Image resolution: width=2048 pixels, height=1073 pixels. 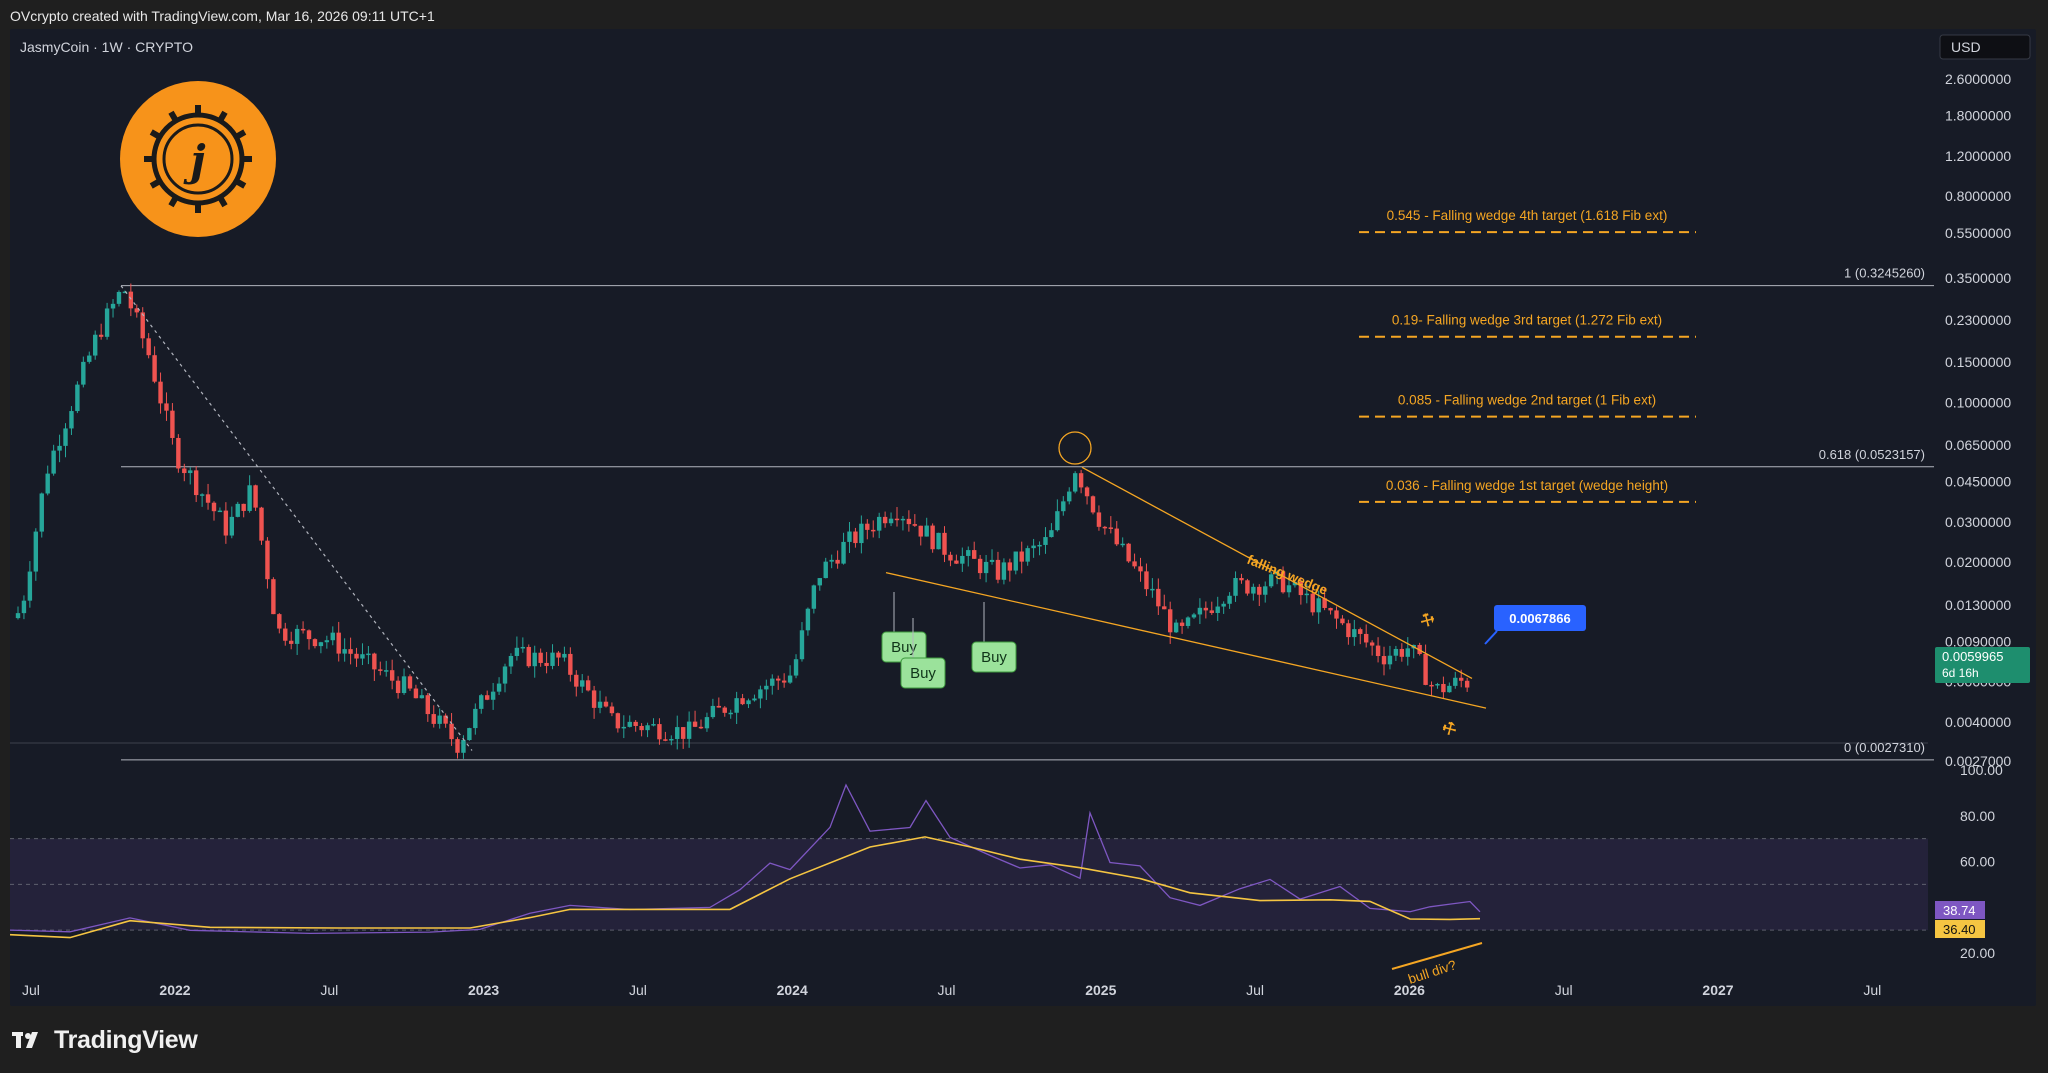 What do you see at coordinates (1978, 196) in the screenshot?
I see `price-axis-label: 0.8000000` at bounding box center [1978, 196].